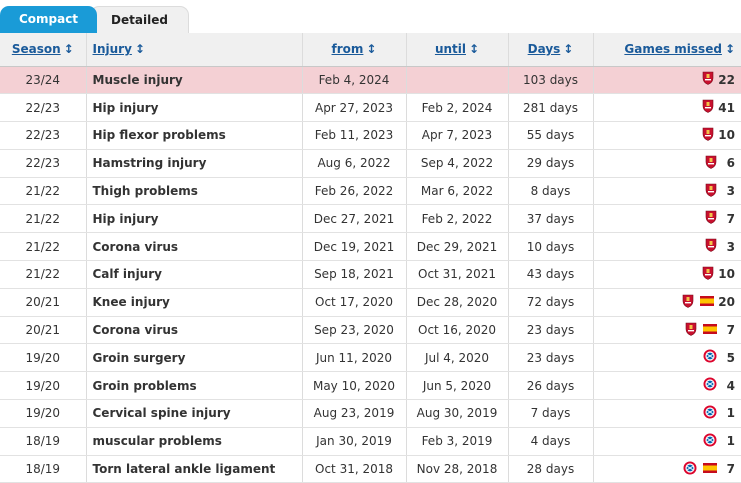 This screenshot has width=741, height=483. I want to click on until-date-cell: Apr 7, 2023, so click(457, 135).